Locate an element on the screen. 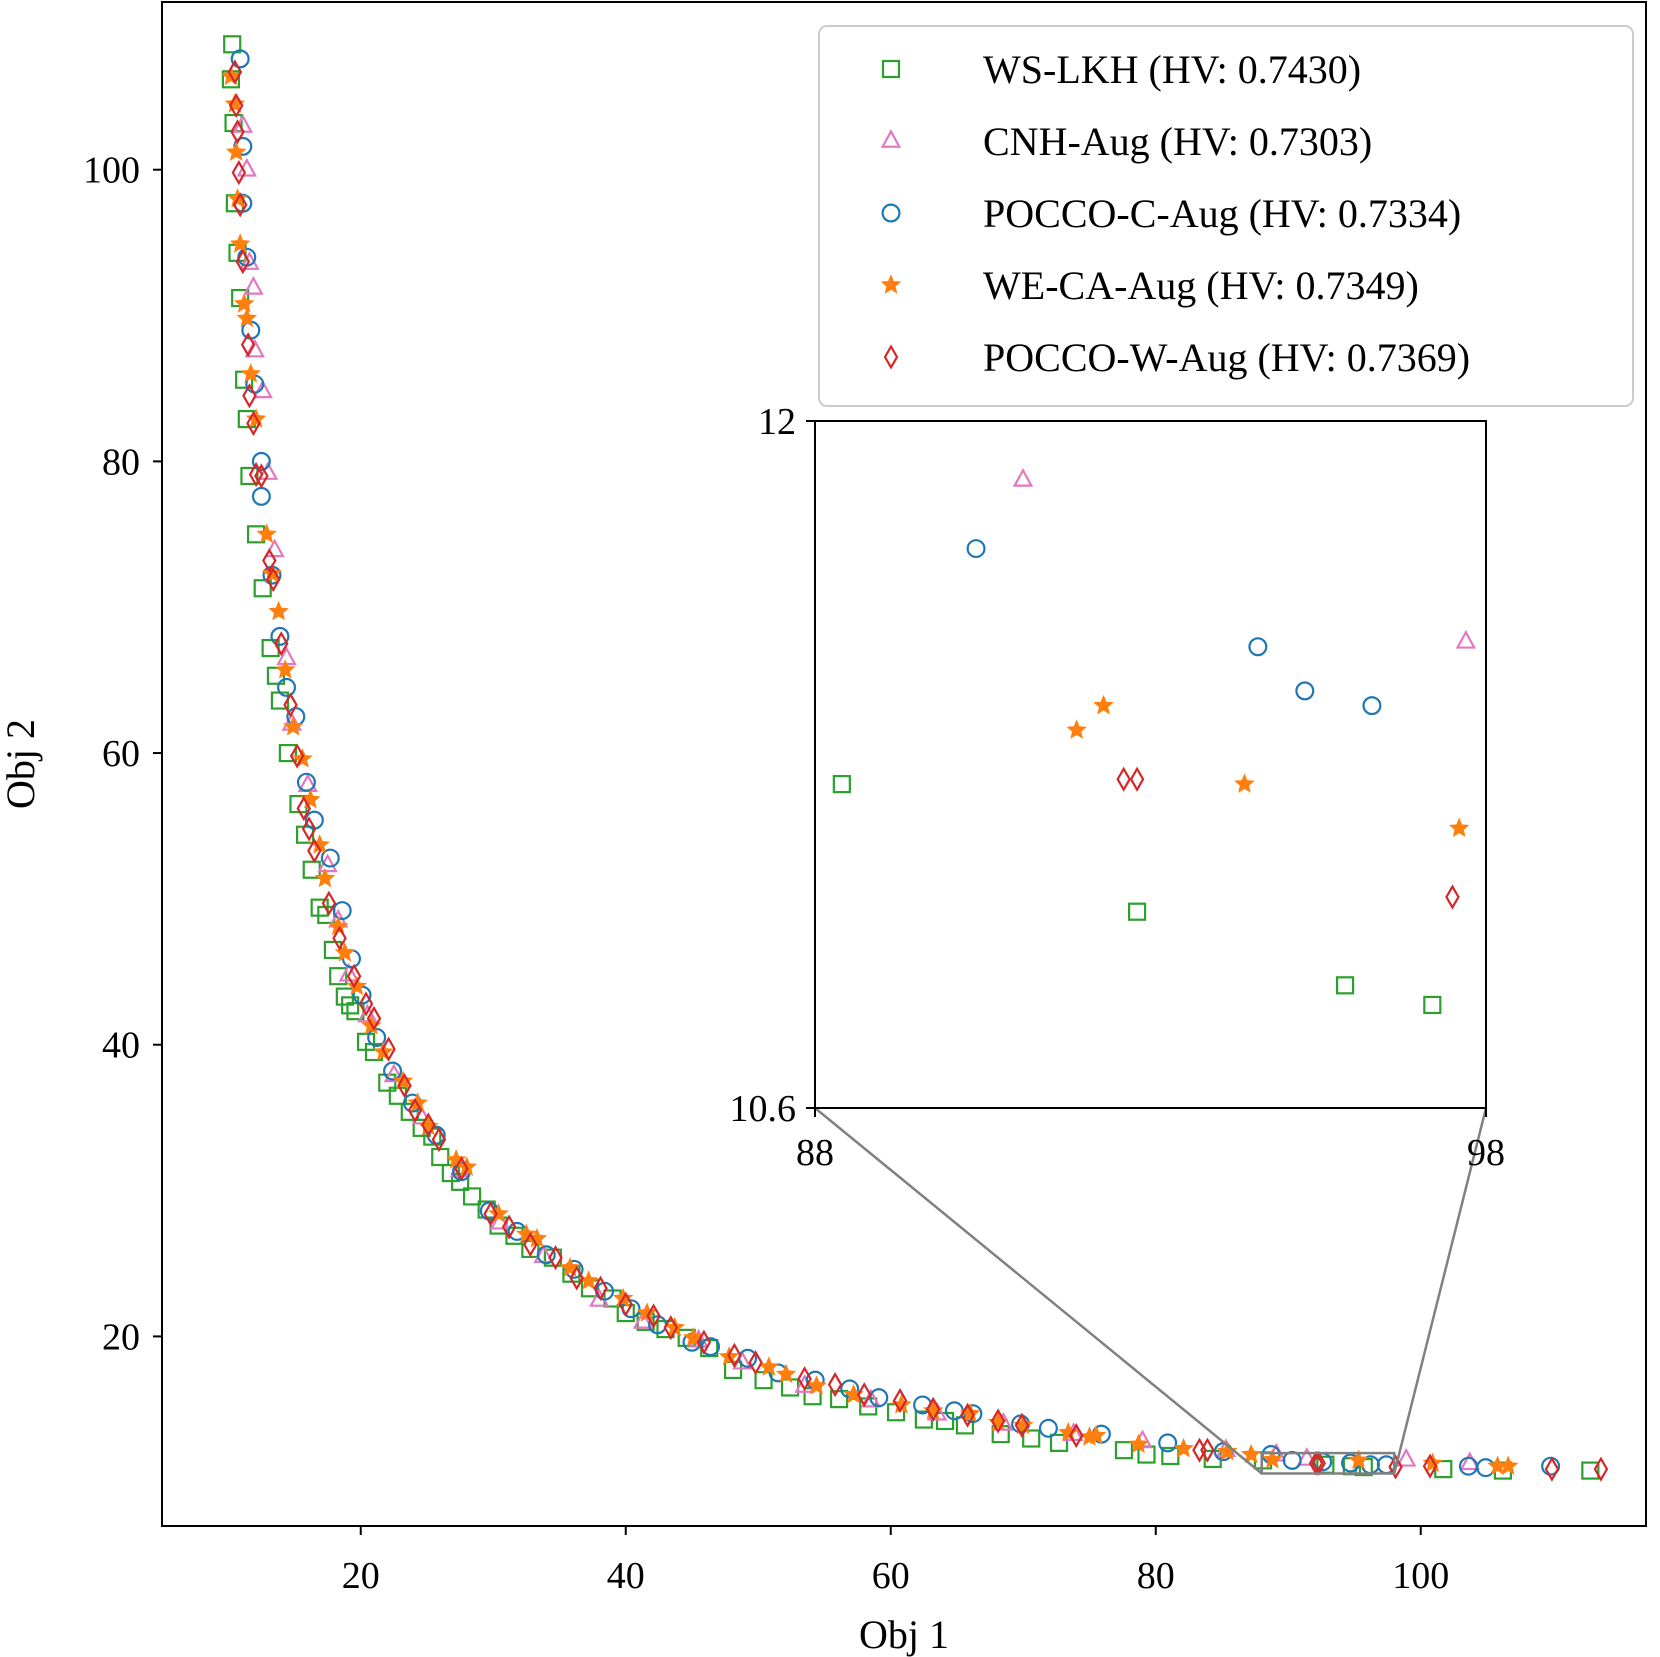 The width and height of the screenshot is (1660, 1657). x-axis-title: Obj 1 is located at coordinates (904, 1634).